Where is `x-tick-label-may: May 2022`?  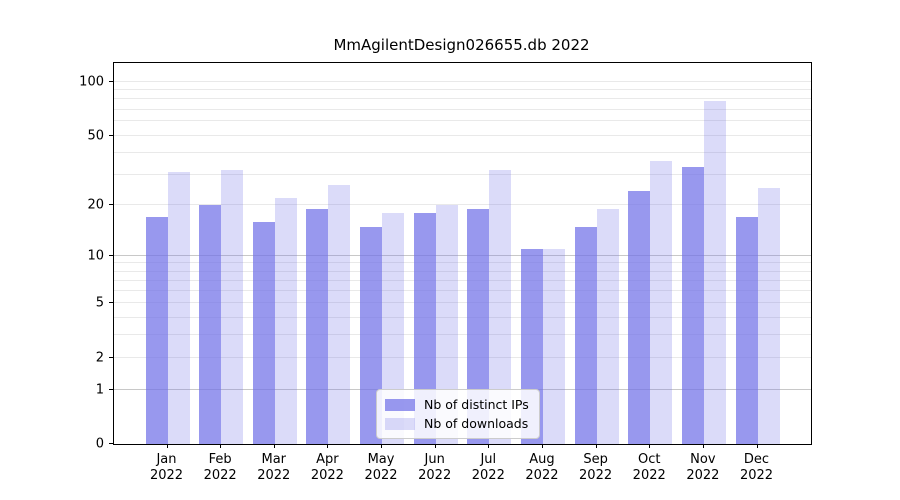 x-tick-label-may: May 2022 is located at coordinates (381, 467).